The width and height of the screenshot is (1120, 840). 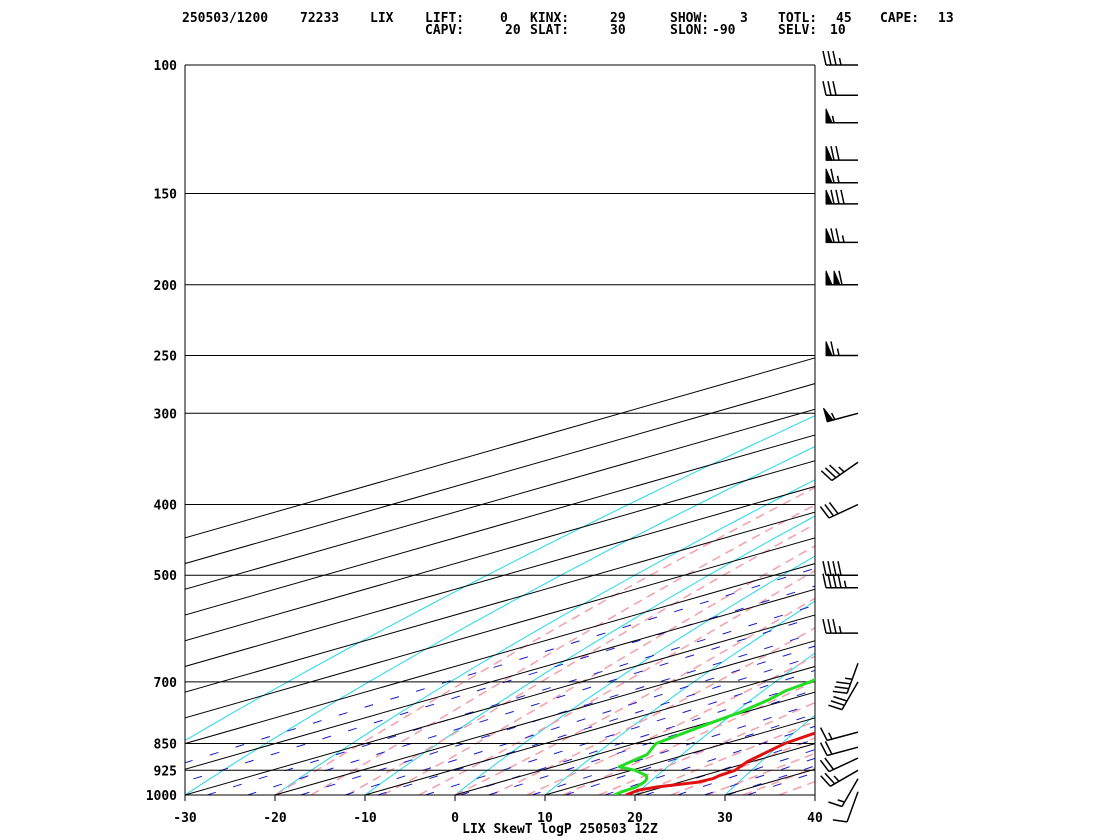 I want to click on temperature-tick-label: 20, so click(x=635, y=818).